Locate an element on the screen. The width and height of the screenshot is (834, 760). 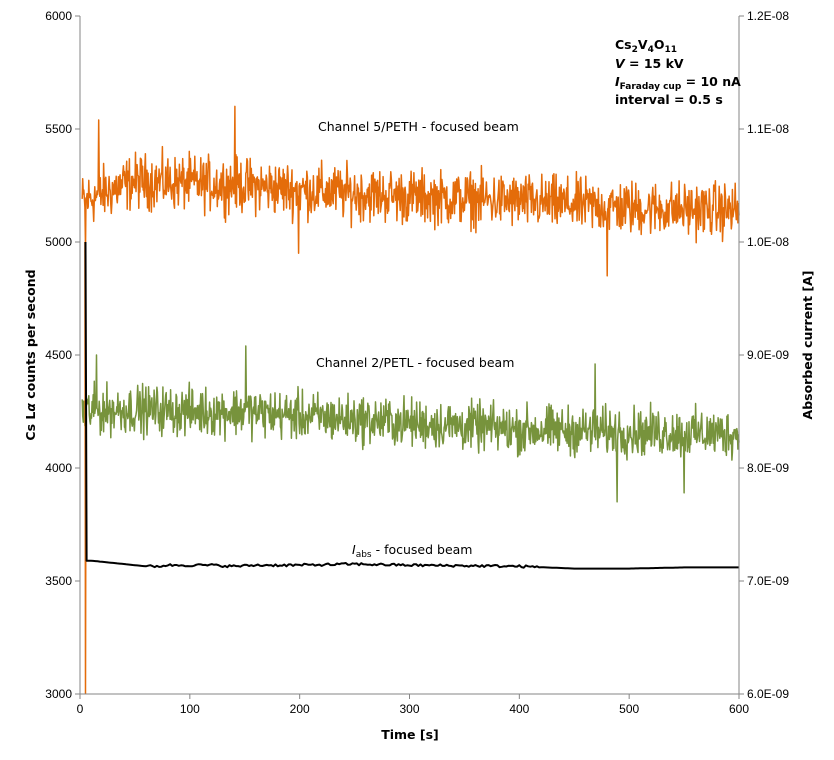
info-voltage: V = 15 kV is located at coordinates (649, 63).